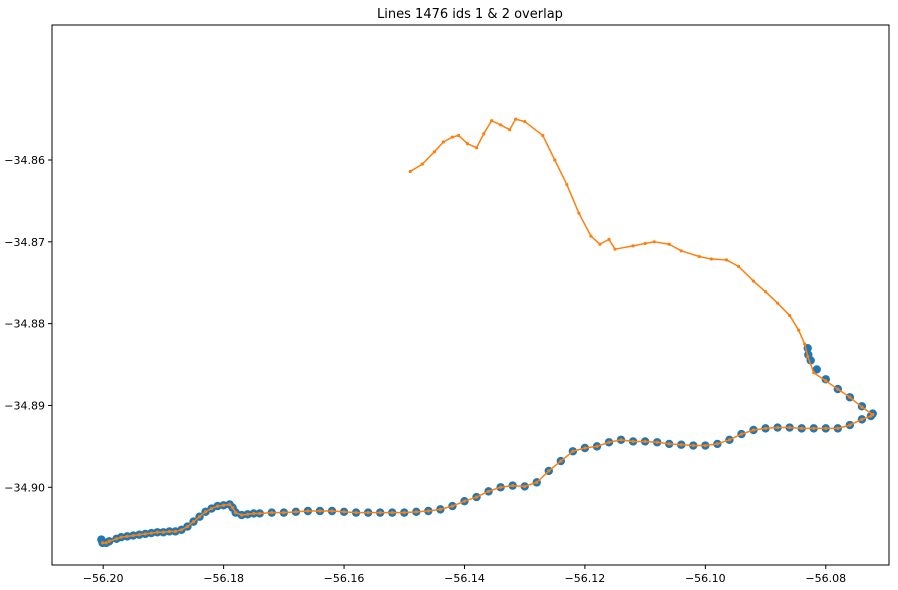  What do you see at coordinates (585, 578) in the screenshot?
I see `x-tick-label: −56.12` at bounding box center [585, 578].